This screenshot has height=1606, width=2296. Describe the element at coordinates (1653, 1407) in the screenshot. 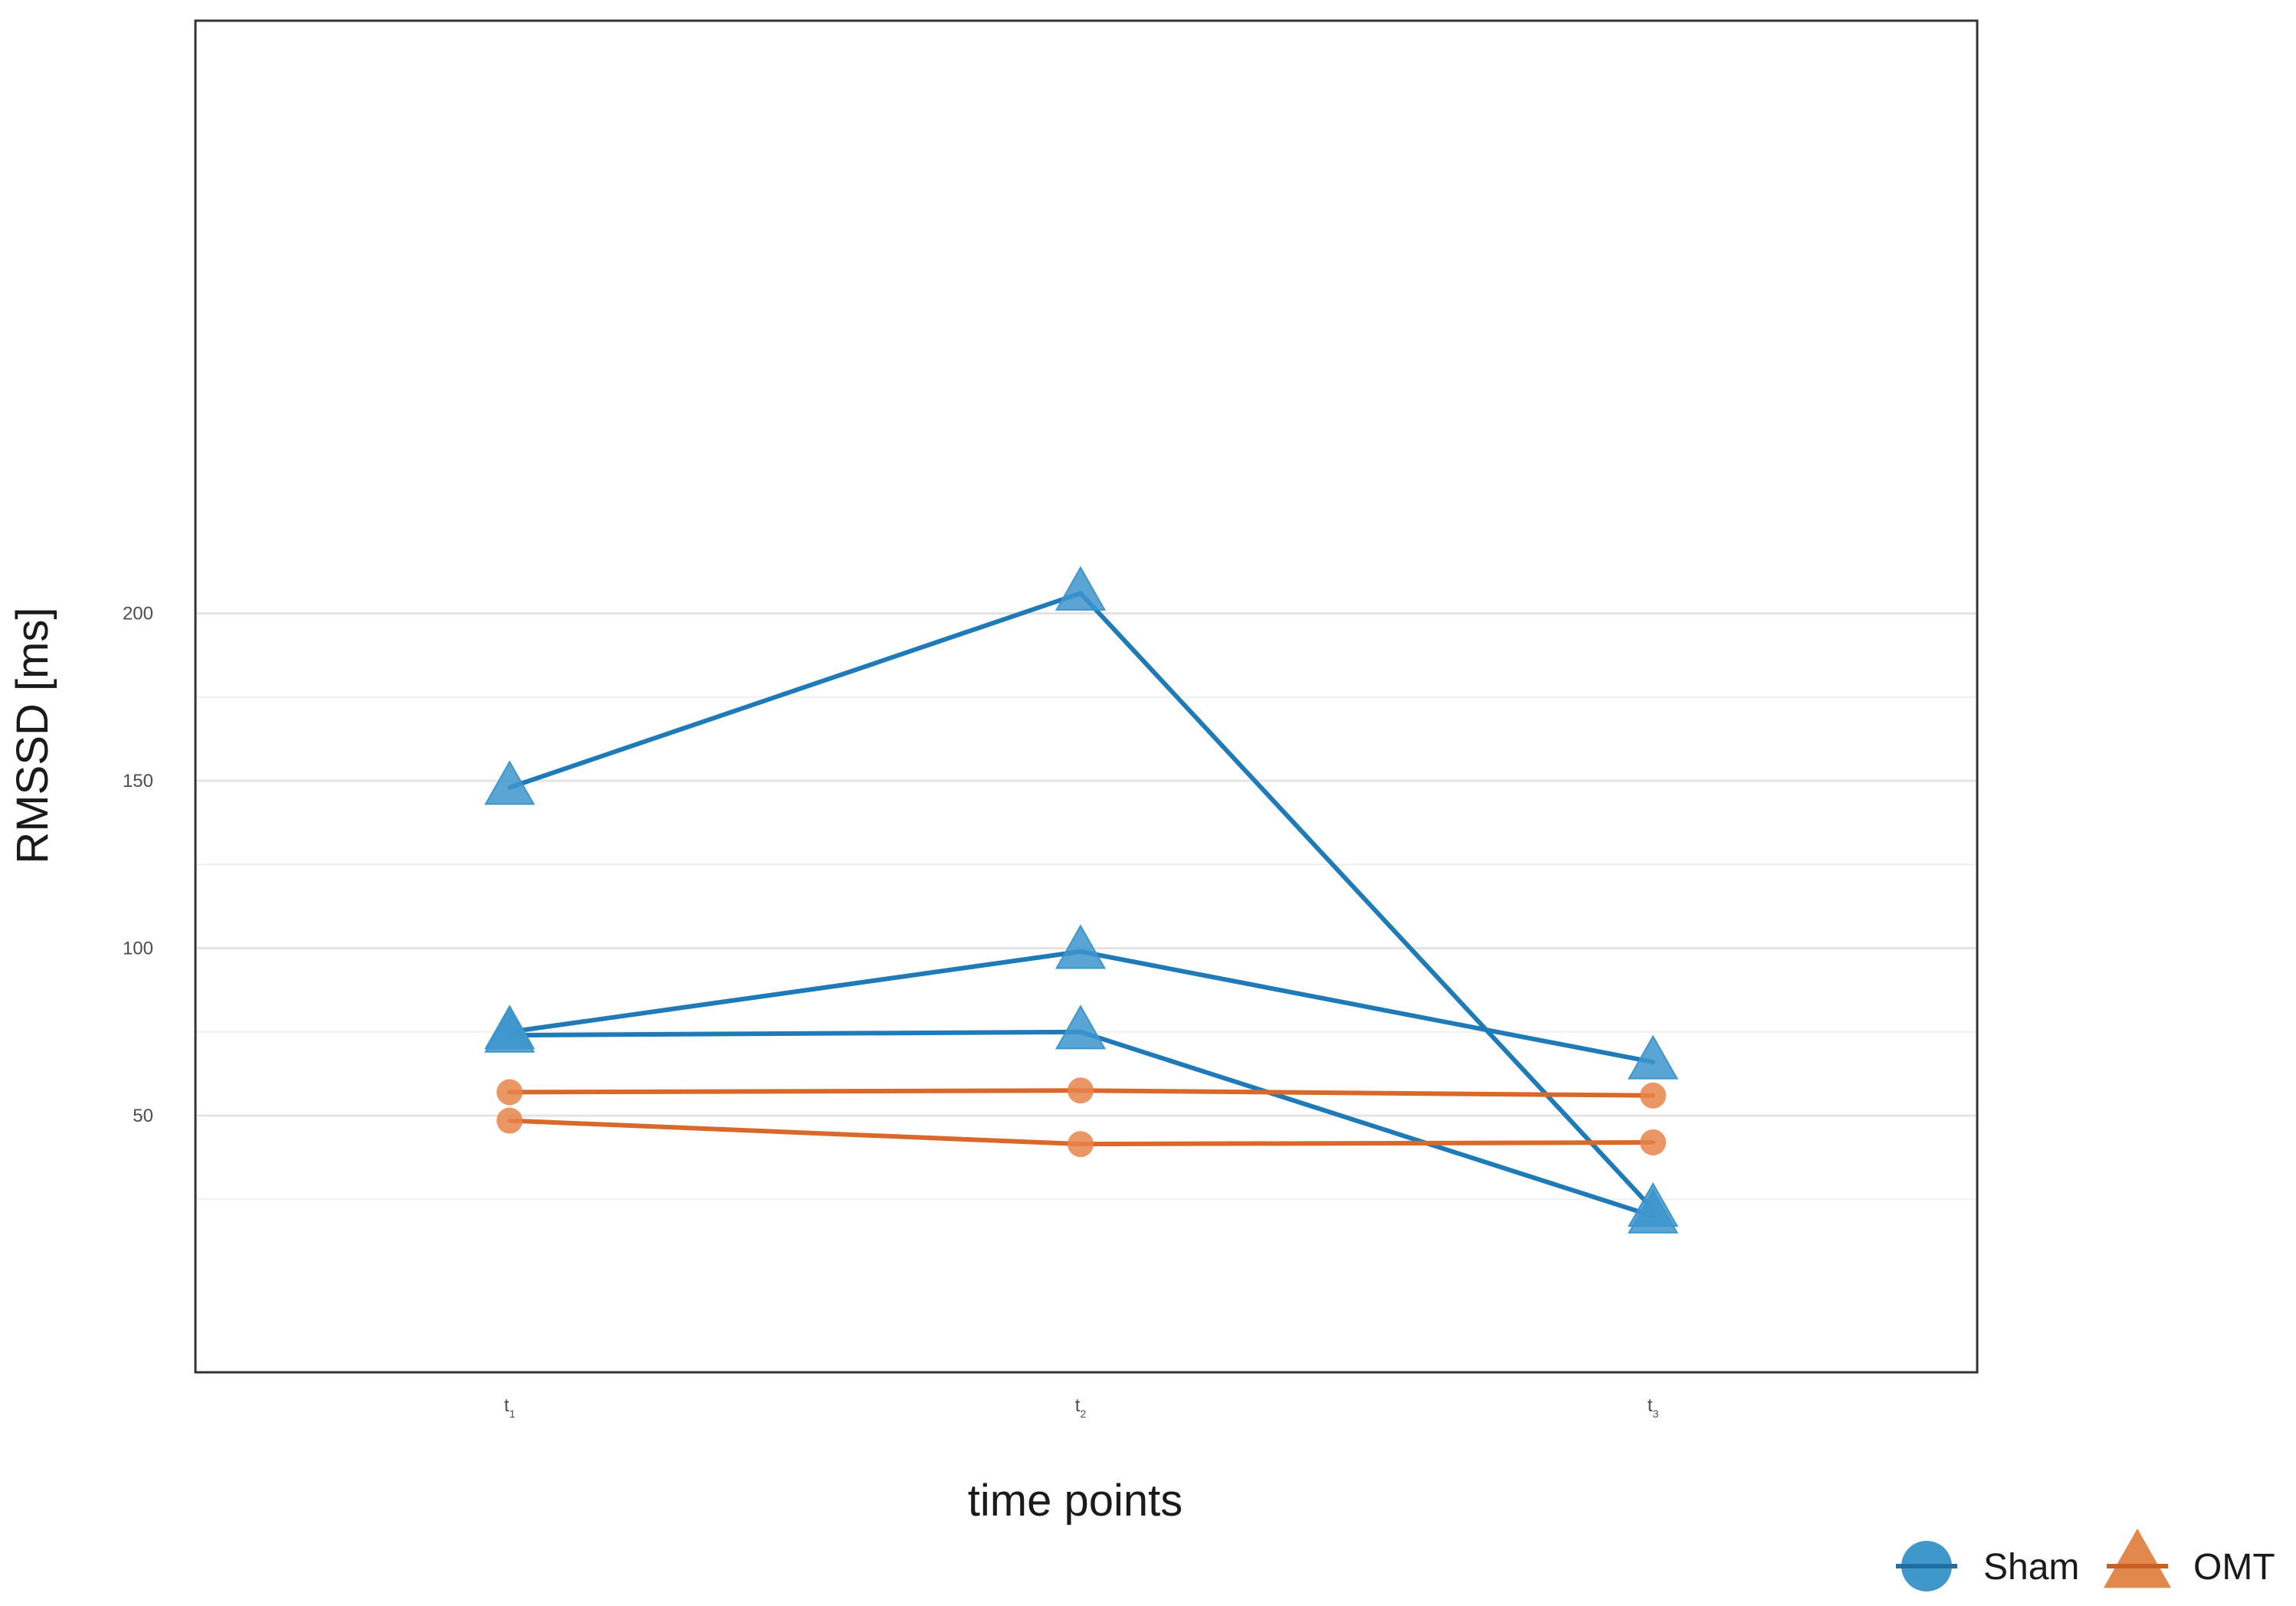

I see `x-tick-label: t3` at that location.